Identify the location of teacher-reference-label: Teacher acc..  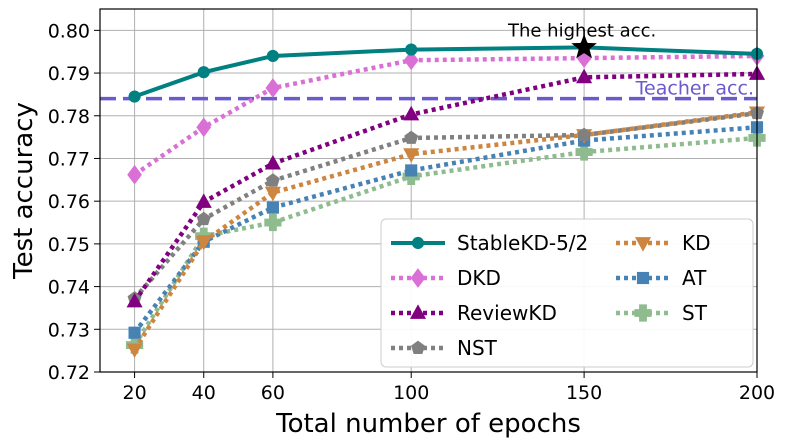
(694, 89).